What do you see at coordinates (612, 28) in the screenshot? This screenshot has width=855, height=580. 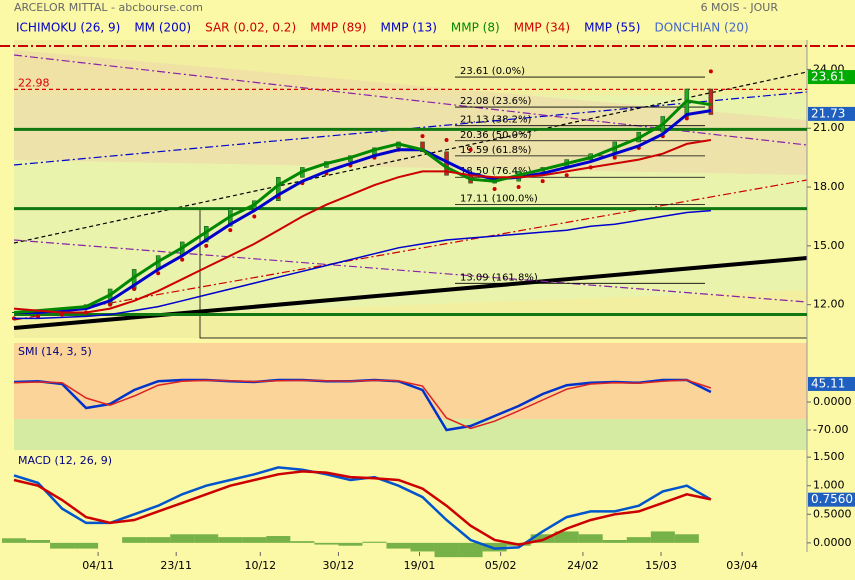 I see `legend-entry: MMP (55)` at bounding box center [612, 28].